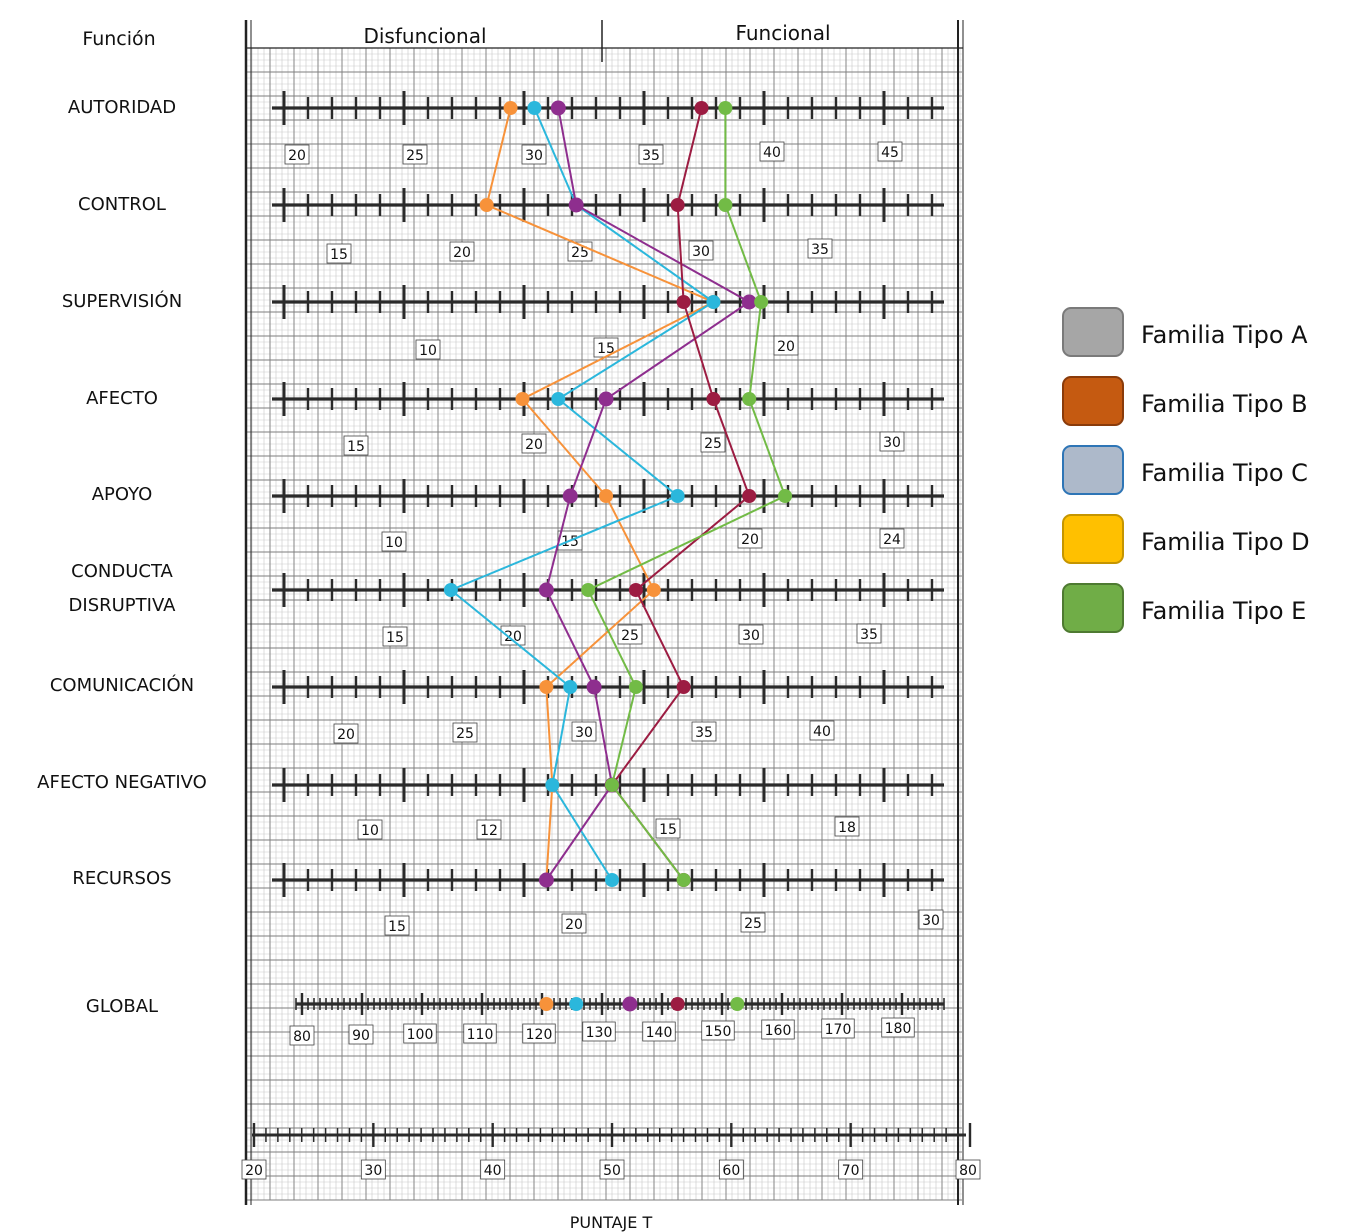 The width and height of the screenshot is (1355, 1232). I want to click on header-funcional-label: Funcional, so click(782, 33).